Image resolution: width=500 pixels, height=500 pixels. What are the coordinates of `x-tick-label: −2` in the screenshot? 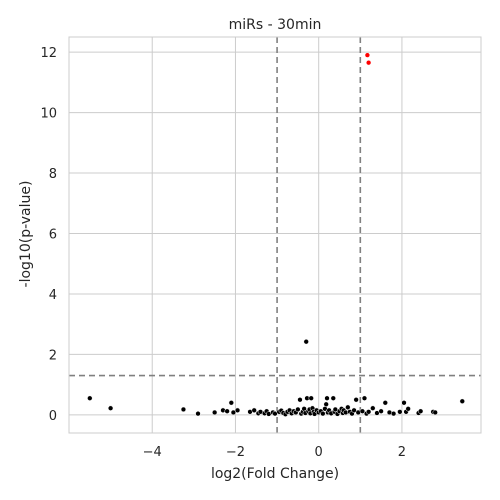 It's located at (235, 452).